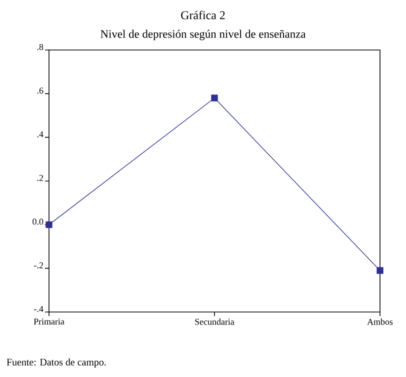 The height and width of the screenshot is (377, 406). I want to click on y-tick-label: 0.0, so click(38, 221).